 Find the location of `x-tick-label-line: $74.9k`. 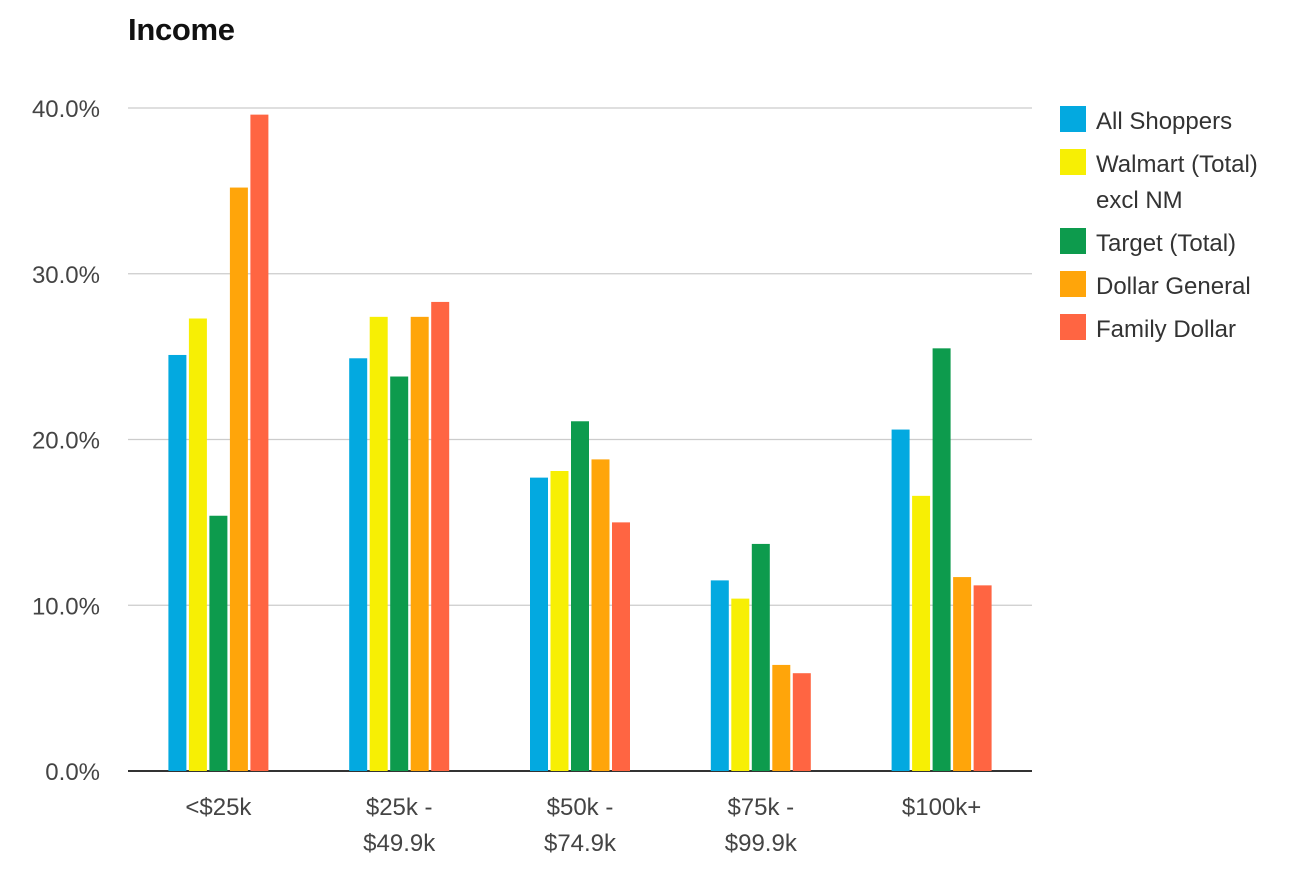

x-tick-label-line: $74.9k is located at coordinates (580, 843).